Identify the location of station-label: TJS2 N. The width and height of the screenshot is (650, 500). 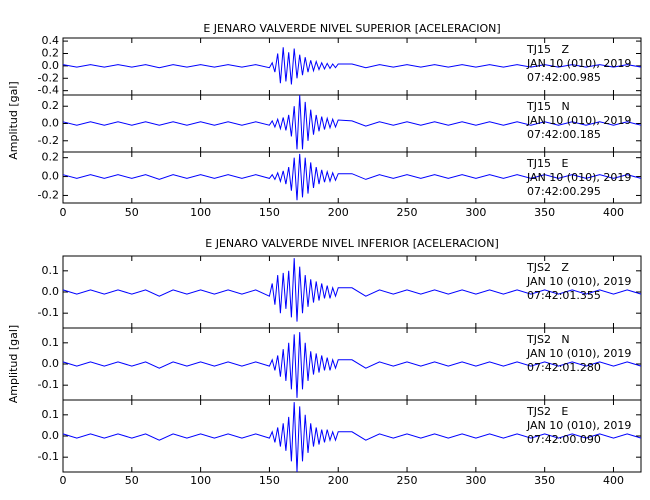
(548, 339).